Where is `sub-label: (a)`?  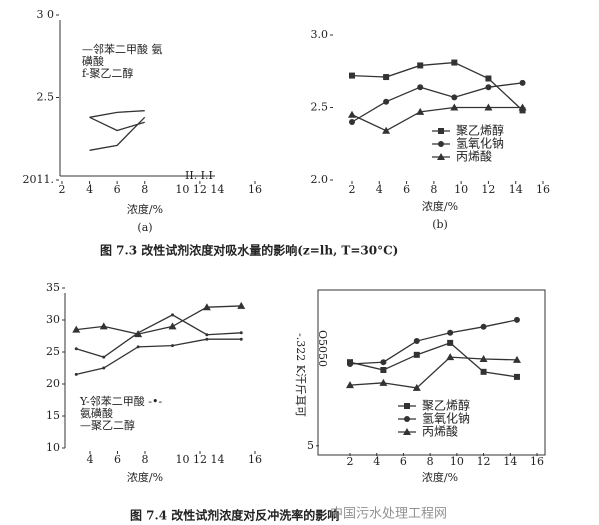
sub-label: (a) is located at coordinates (144, 227).